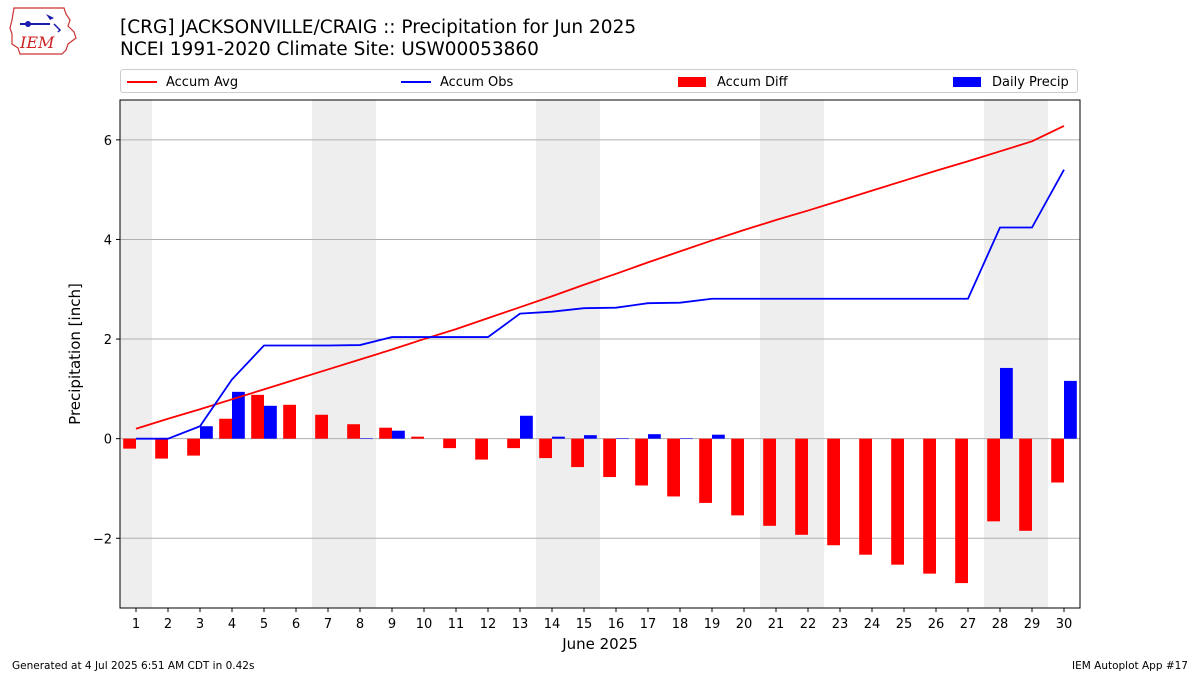  Describe the element at coordinates (1130, 666) in the screenshot. I see `footer-app: IEM Autoplot App #17` at that location.